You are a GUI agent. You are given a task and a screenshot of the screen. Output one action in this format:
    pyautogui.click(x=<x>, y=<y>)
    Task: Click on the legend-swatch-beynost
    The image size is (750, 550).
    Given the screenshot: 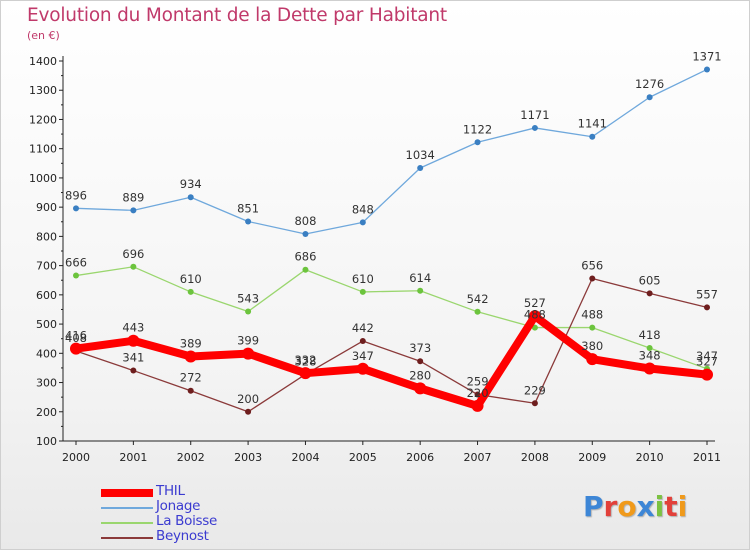 What is the action you would take?
    pyautogui.click(x=127, y=538)
    